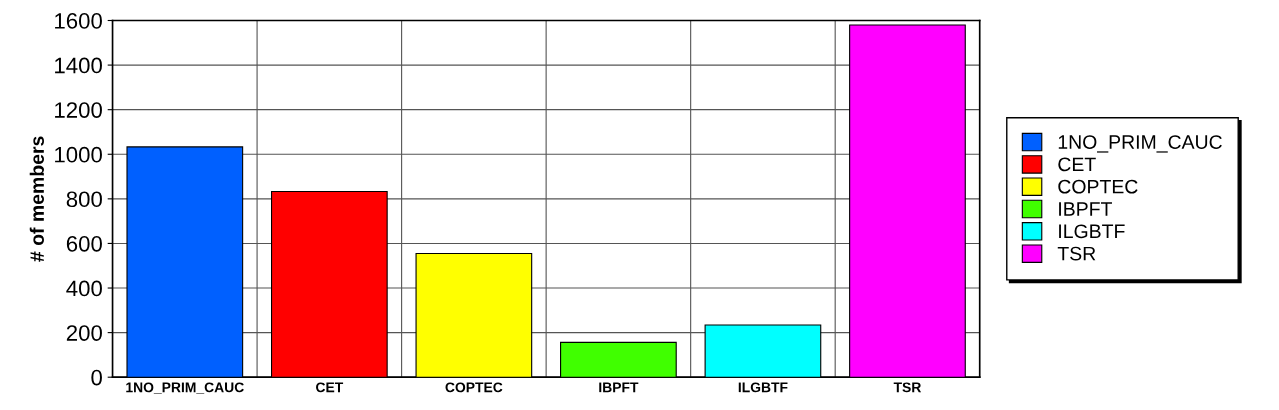  I want to click on y-tick-label: 600, so click(84, 243).